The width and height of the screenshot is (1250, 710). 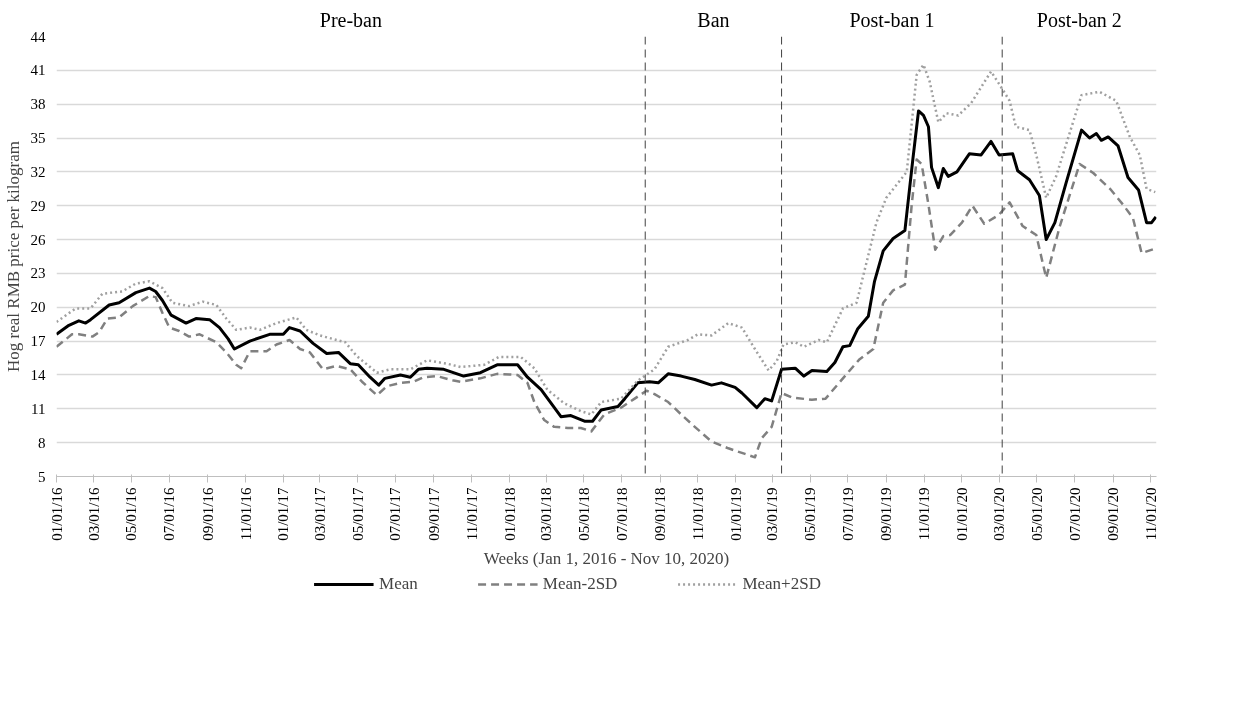 I want to click on text: Post-ban 1, so click(x=892, y=19).